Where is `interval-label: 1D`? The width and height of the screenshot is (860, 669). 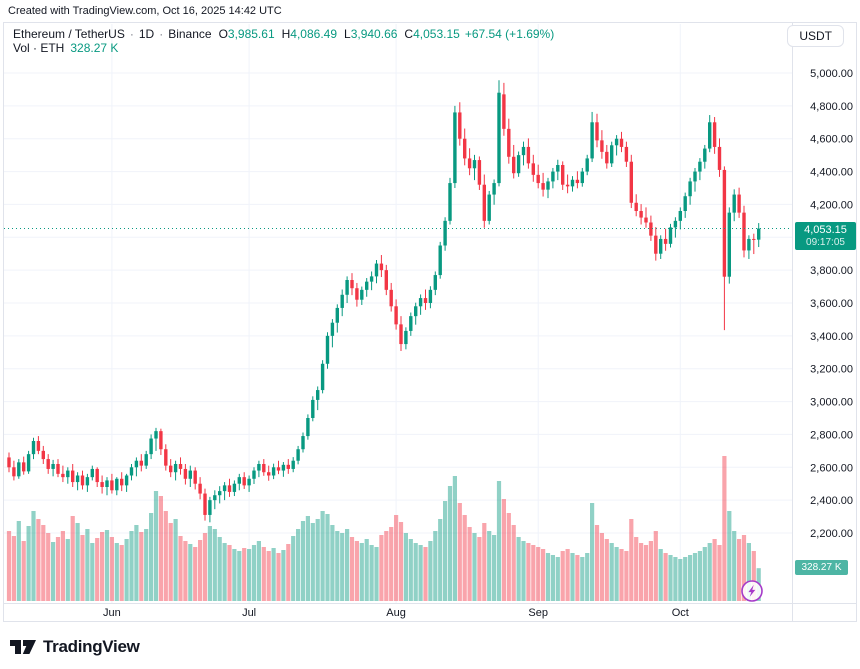
interval-label: 1D is located at coordinates (146, 34).